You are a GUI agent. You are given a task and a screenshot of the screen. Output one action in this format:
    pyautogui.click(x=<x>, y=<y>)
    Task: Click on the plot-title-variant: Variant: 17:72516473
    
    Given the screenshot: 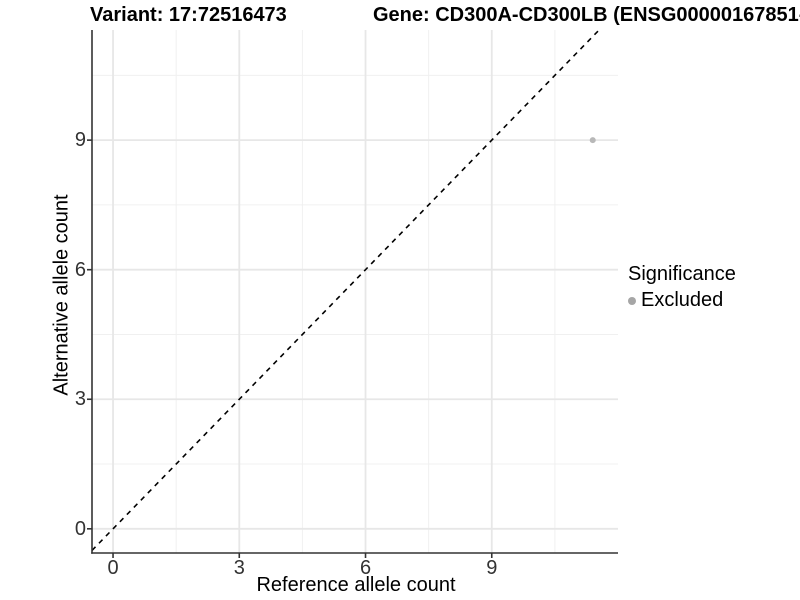 What is the action you would take?
    pyautogui.click(x=188, y=15)
    